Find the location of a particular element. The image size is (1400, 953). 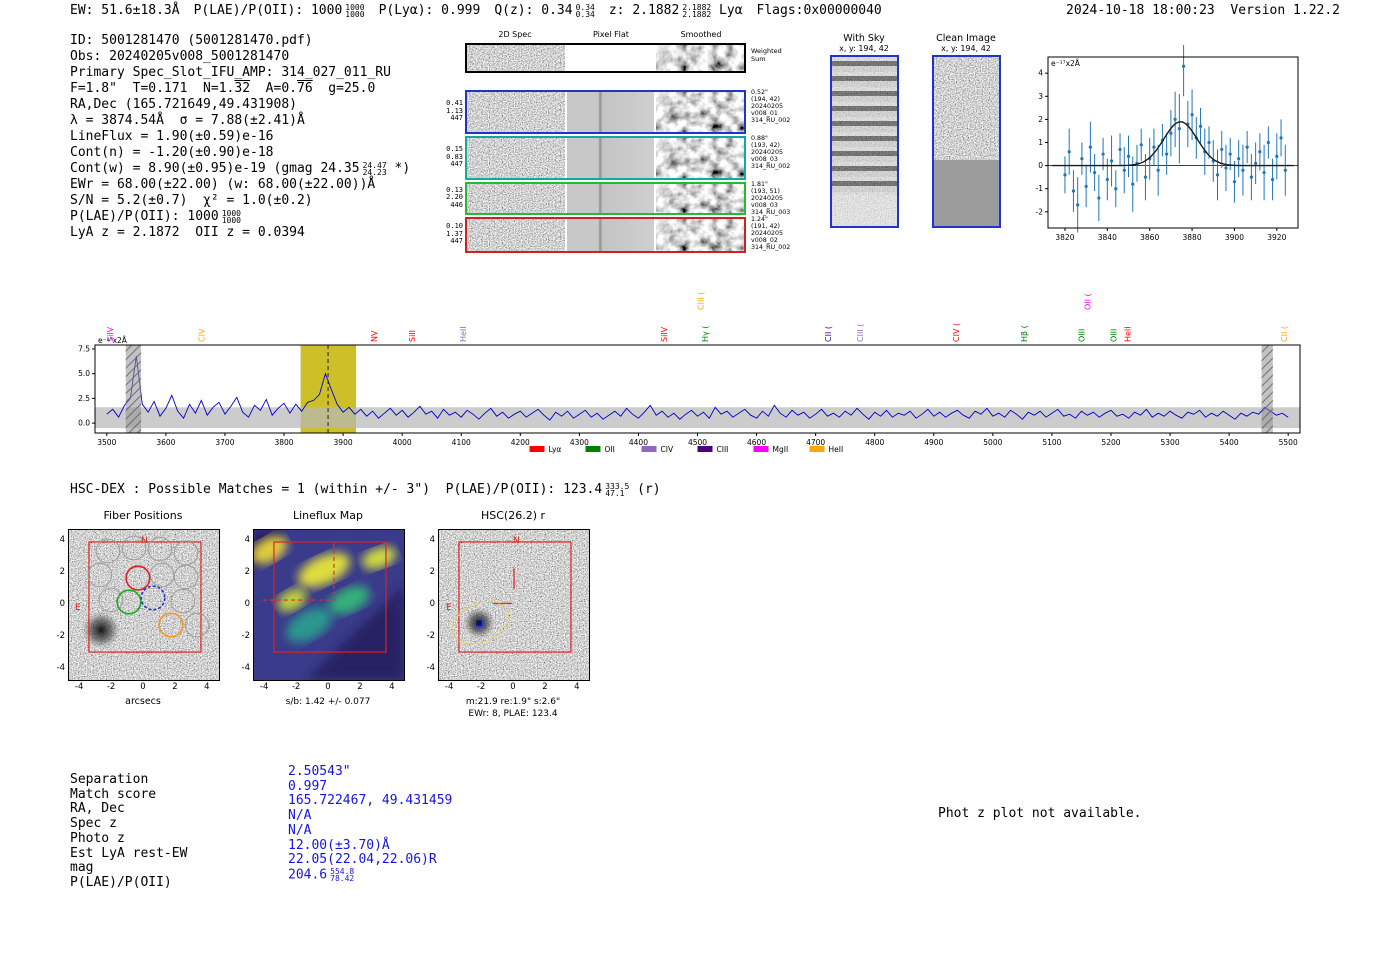

info-line: LyA z = 2.1872 OII z = 0.0394 is located at coordinates (247, 233).